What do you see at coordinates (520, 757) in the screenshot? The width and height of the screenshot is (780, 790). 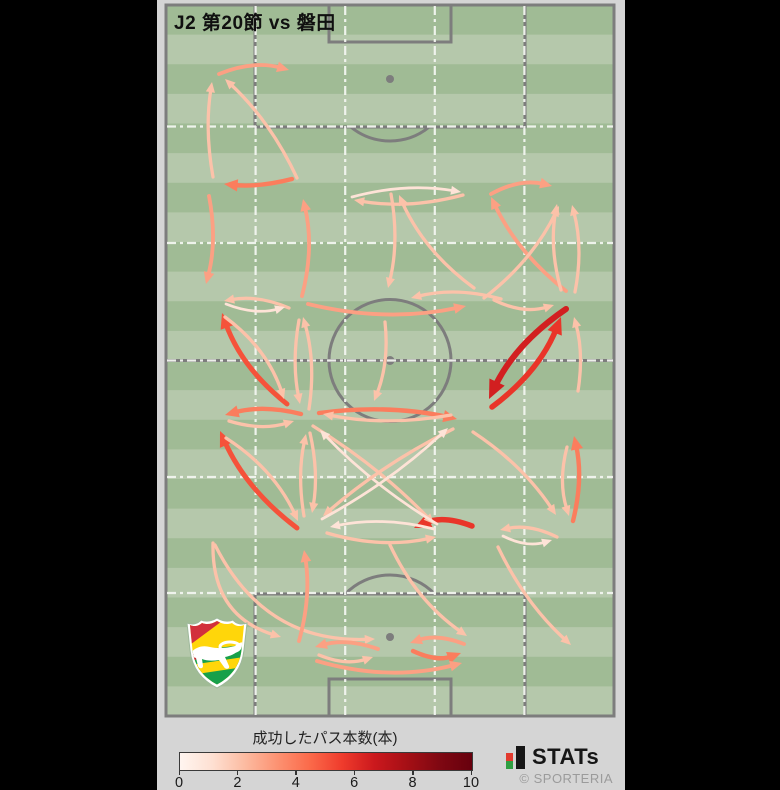 I see `stats-logo-black-bar` at bounding box center [520, 757].